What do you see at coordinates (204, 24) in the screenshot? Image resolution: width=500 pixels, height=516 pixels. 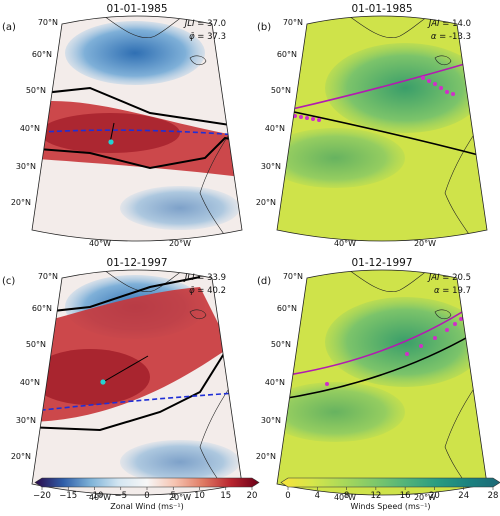 I see `index-value-label: JLI = 37.0` at bounding box center [204, 24].